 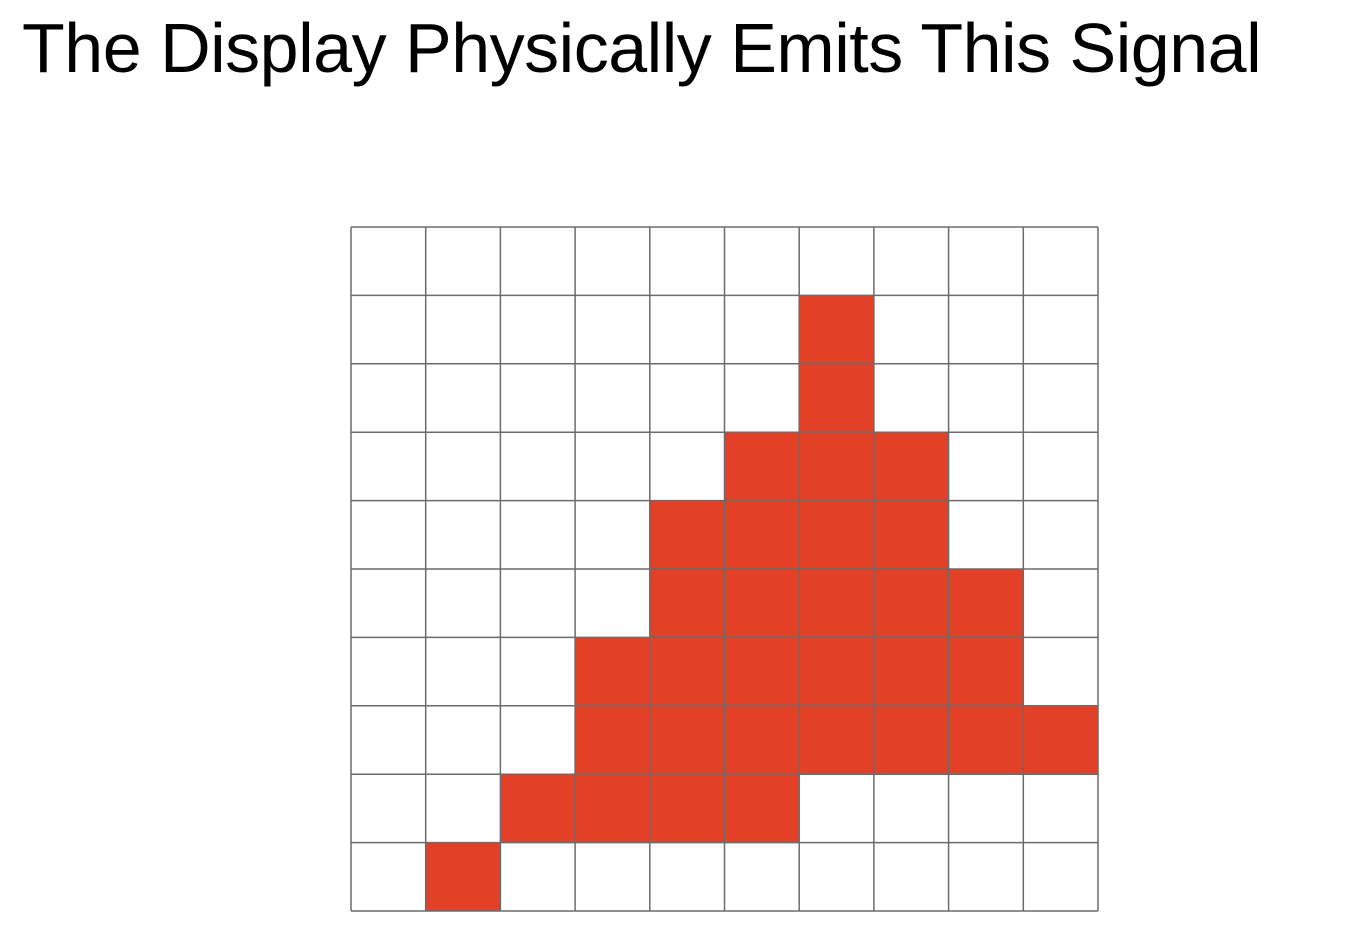 I want to click on slide-title: The Display Physically Emits This Signal, so click(x=642, y=48).